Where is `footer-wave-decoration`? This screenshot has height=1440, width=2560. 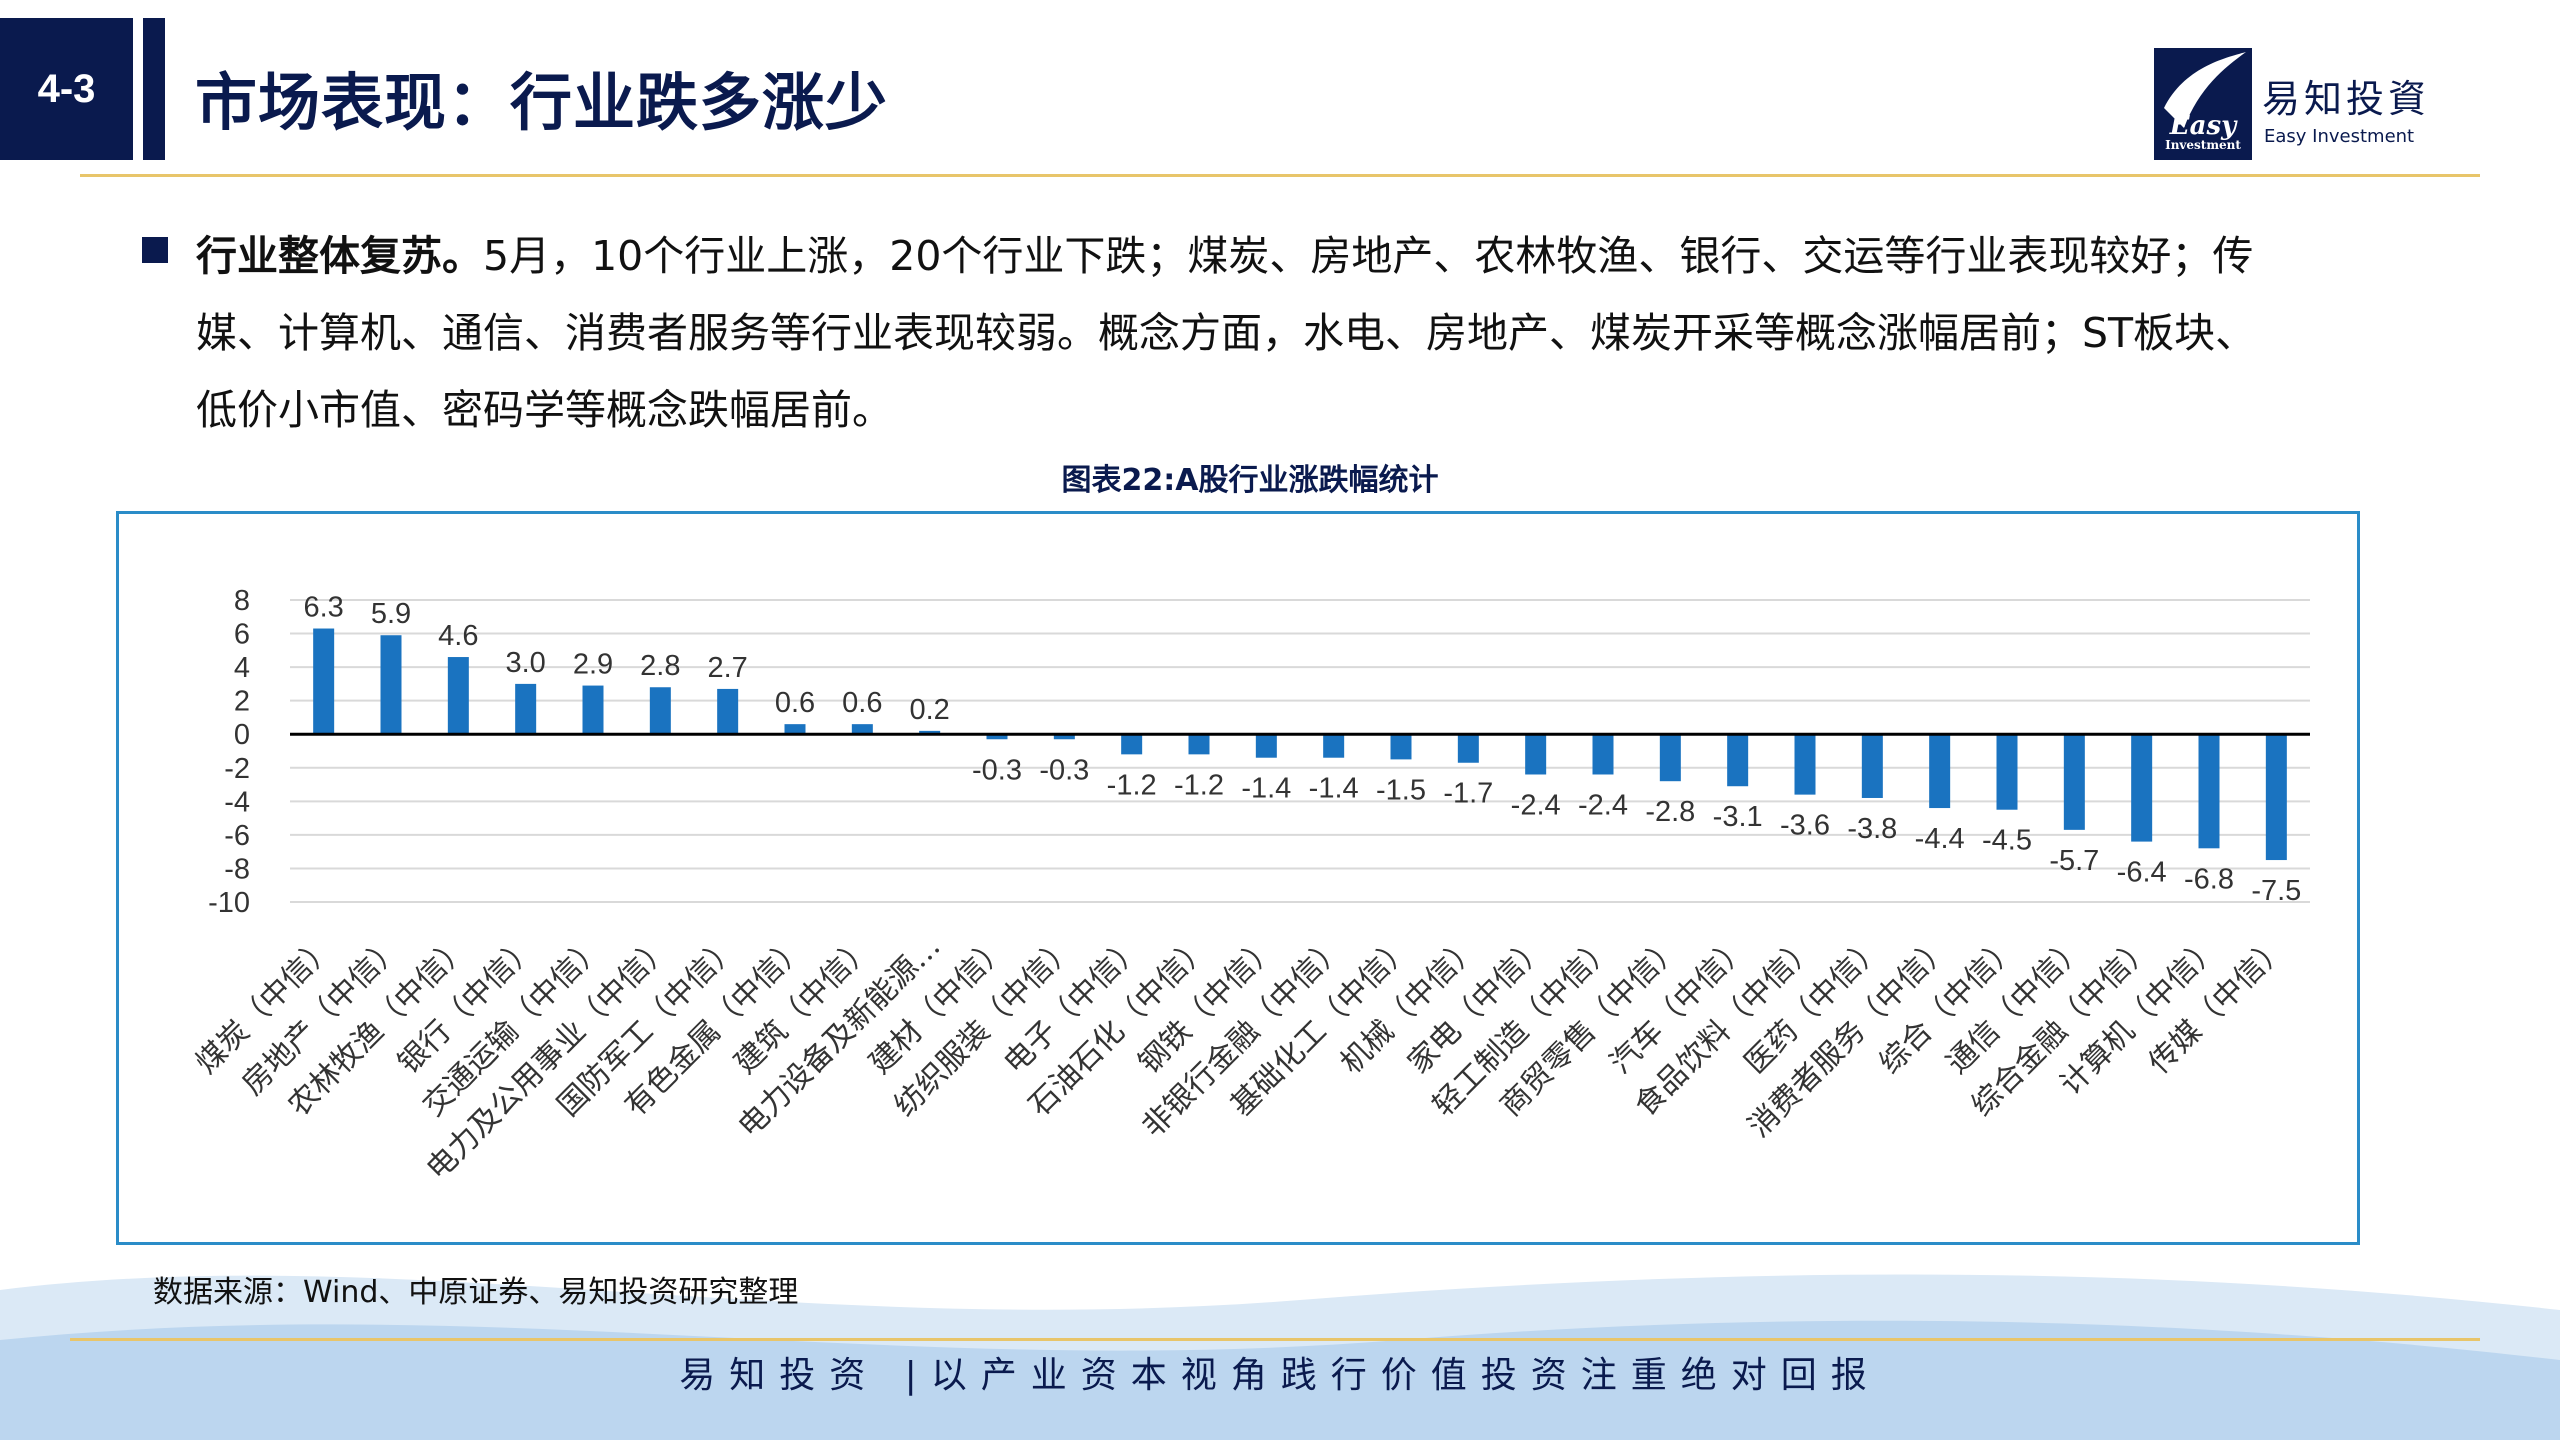
footer-wave-decoration is located at coordinates (1280, 1357).